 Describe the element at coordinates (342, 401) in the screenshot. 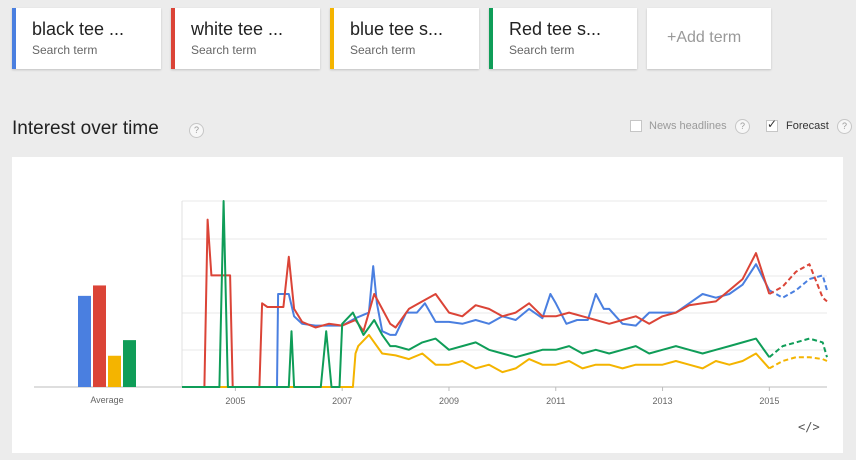

I see `x-tick-label: 2007` at that location.